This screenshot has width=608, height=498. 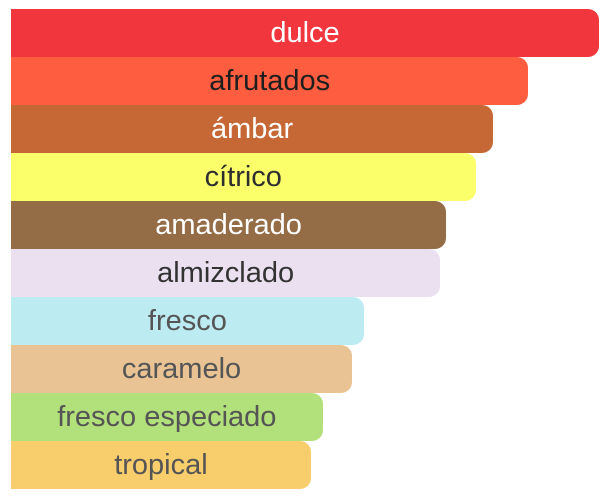 I want to click on accord-bar: almizclado, so click(x=226, y=273).